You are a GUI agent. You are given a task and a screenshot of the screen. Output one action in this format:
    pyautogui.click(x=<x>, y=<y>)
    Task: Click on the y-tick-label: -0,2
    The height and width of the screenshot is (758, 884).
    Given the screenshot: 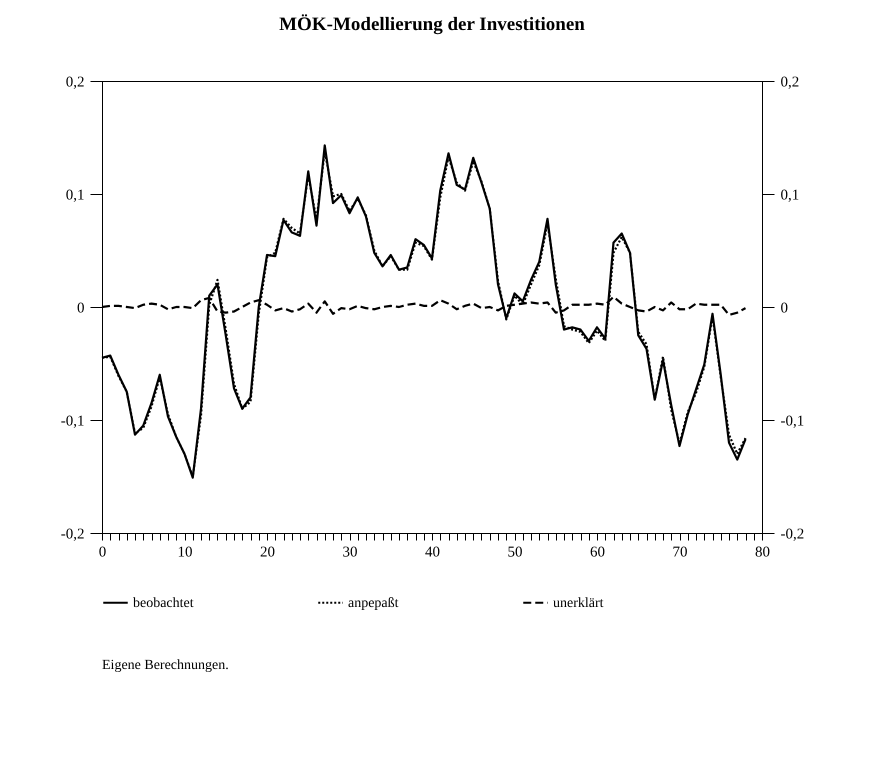 What is the action you would take?
    pyautogui.click(x=72, y=534)
    